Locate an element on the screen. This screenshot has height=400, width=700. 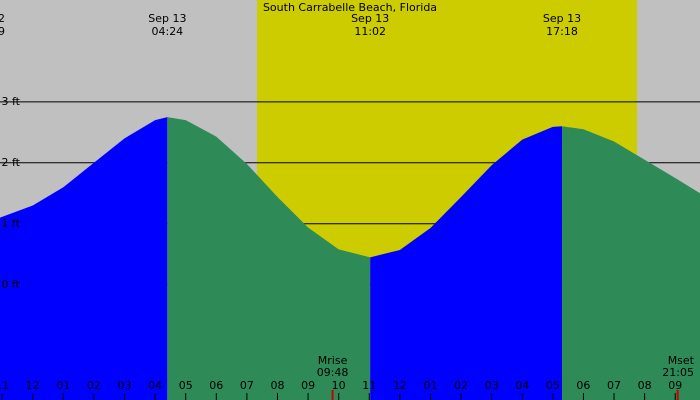
y-tick-label: 1 ft is located at coordinates (11, 223).